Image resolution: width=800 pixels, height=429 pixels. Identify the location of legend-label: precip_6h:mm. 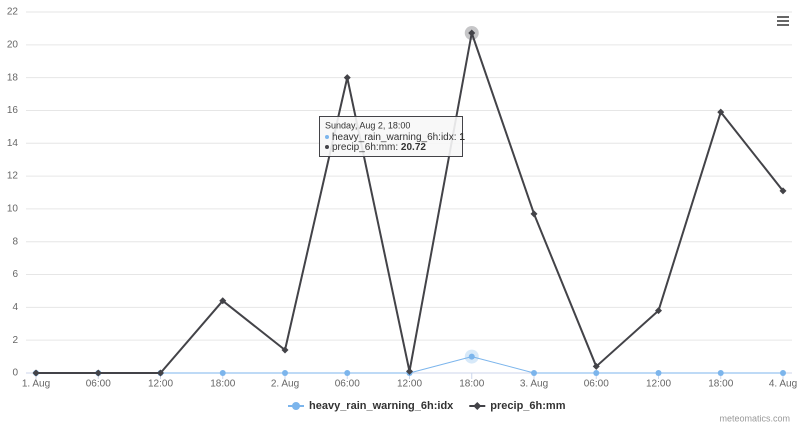
(527, 406).